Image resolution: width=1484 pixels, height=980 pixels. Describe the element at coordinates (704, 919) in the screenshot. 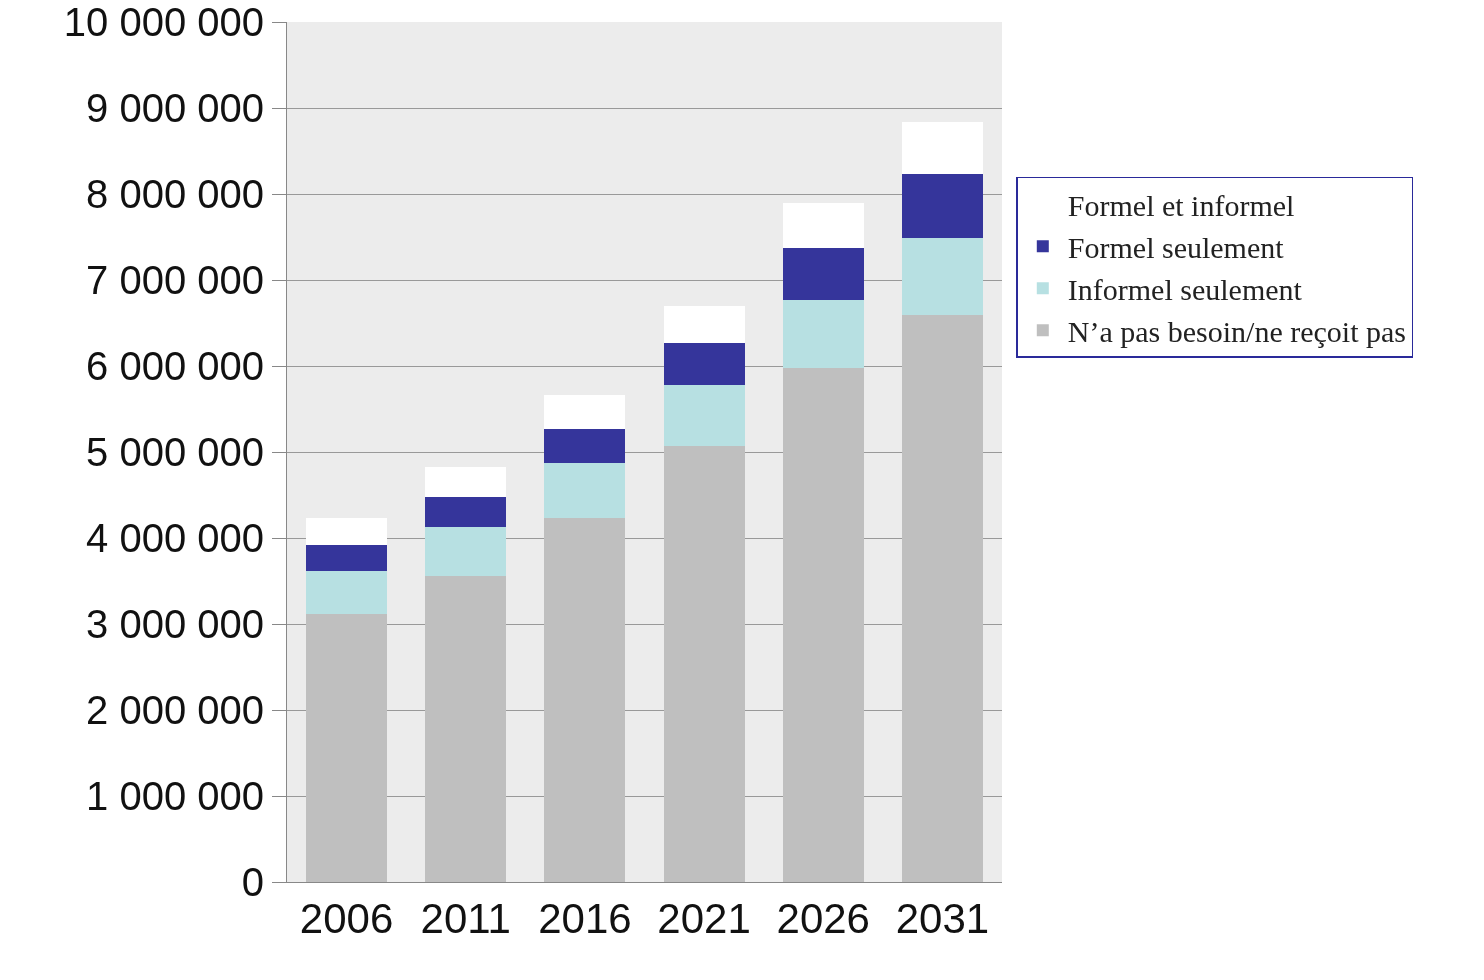

I see `x-tick-label: 2021` at that location.